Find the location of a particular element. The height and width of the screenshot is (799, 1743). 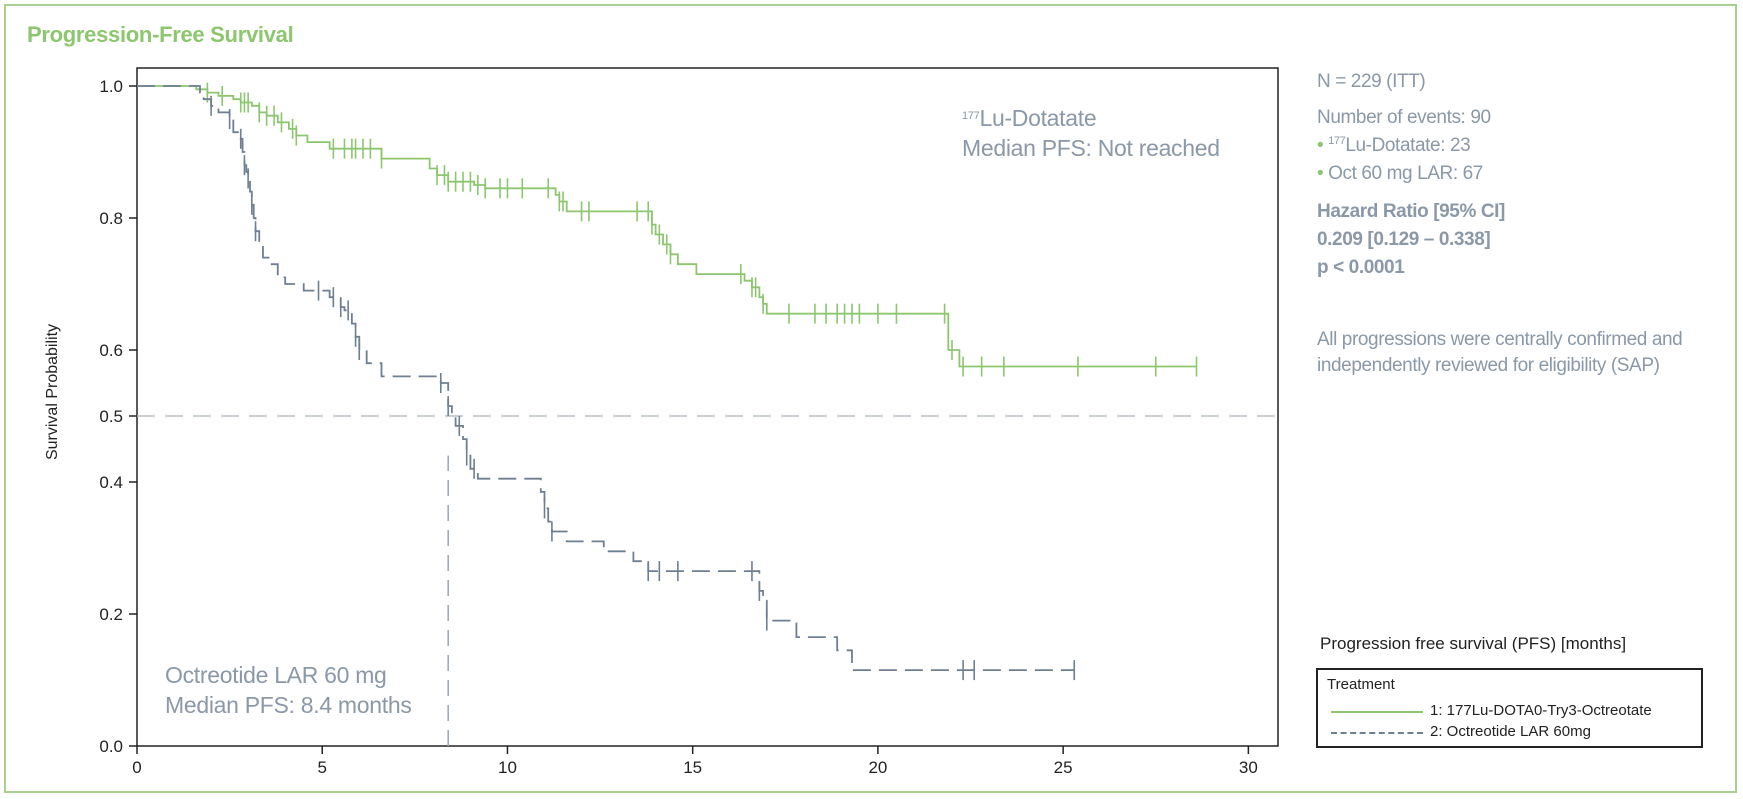

x-tick-label: 10 is located at coordinates (507, 767).